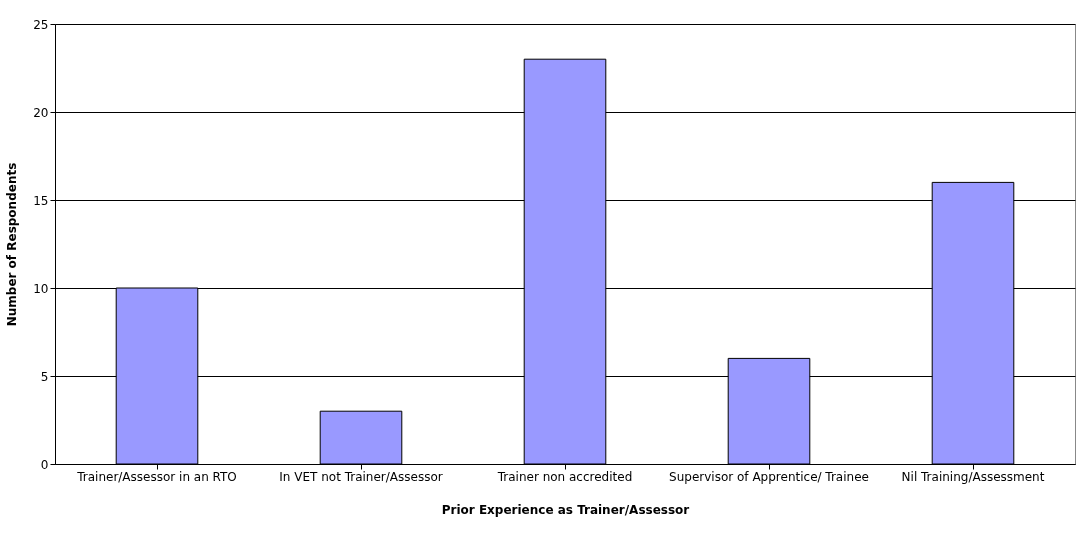 This screenshot has width=1088, height=545. I want to click on y-axis-title: Number of Respondents, so click(12, 244).